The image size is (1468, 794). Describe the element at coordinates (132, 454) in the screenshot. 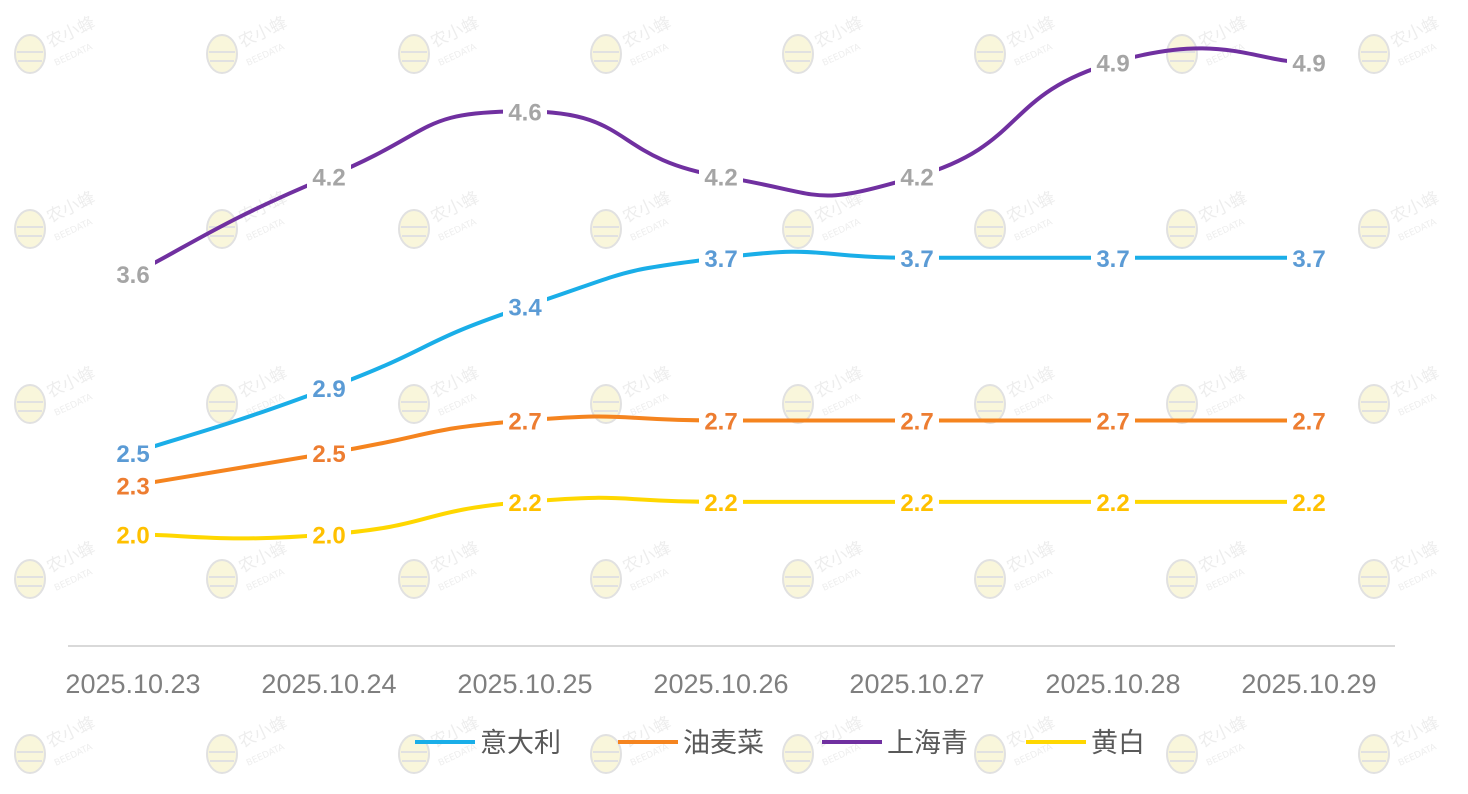

I see `data-label-italian: 2.5` at that location.